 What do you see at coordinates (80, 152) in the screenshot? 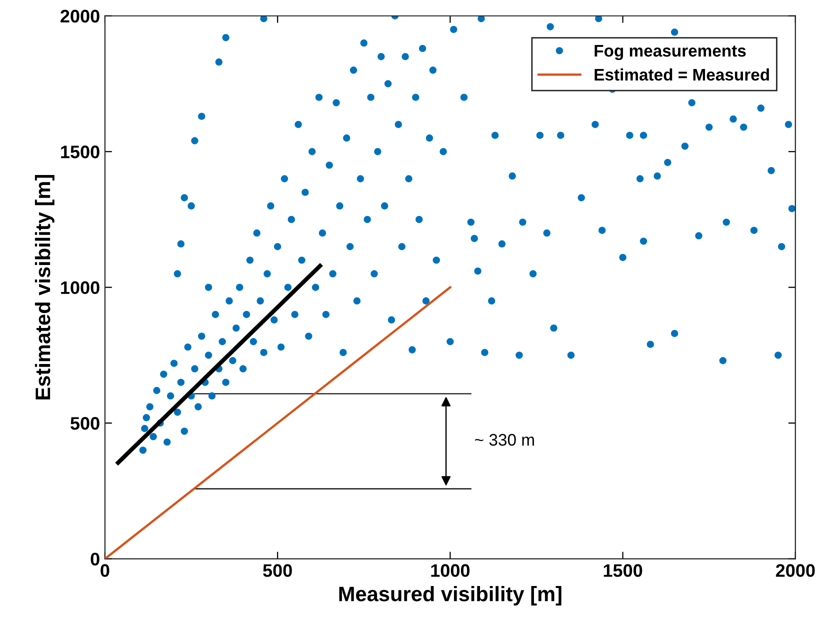
I see `y-tick-label: 1500` at bounding box center [80, 152].